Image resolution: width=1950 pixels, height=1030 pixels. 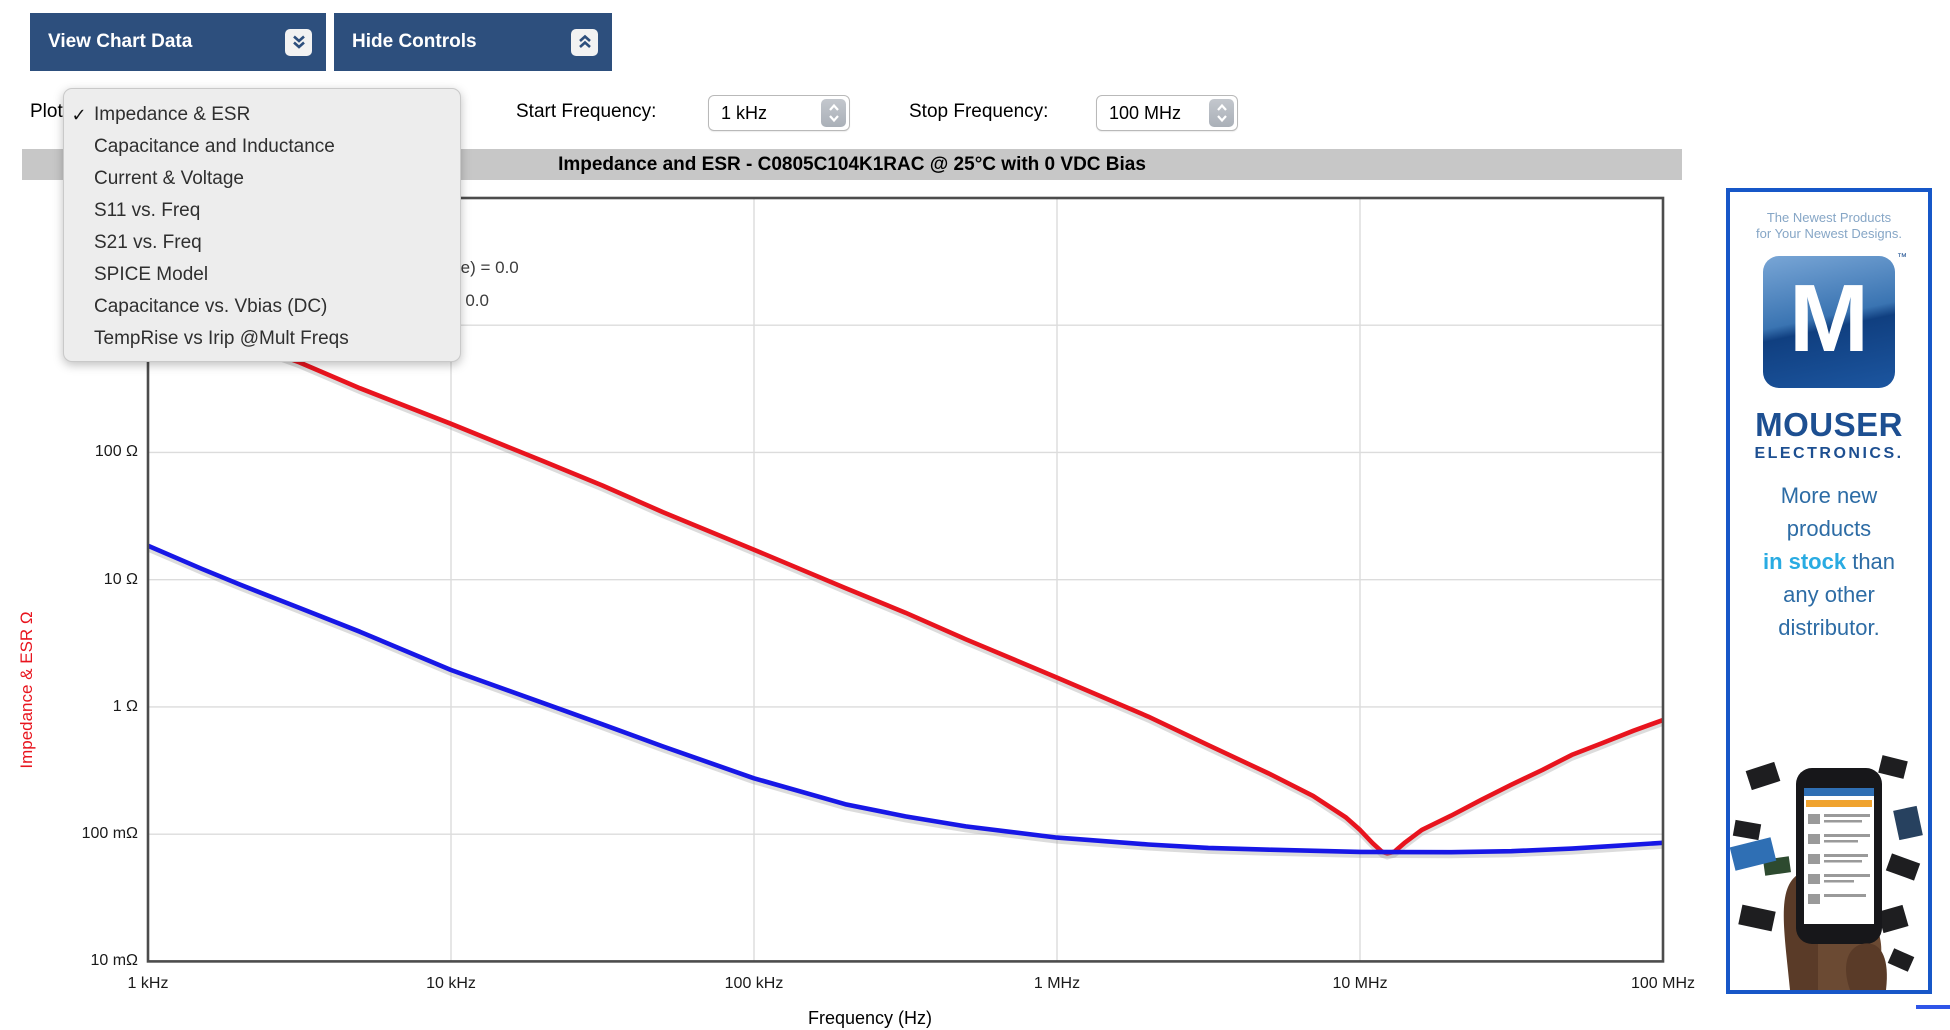 What do you see at coordinates (262, 275) in the screenshot?
I see `menu-item-spice-model: SPICE Model` at bounding box center [262, 275].